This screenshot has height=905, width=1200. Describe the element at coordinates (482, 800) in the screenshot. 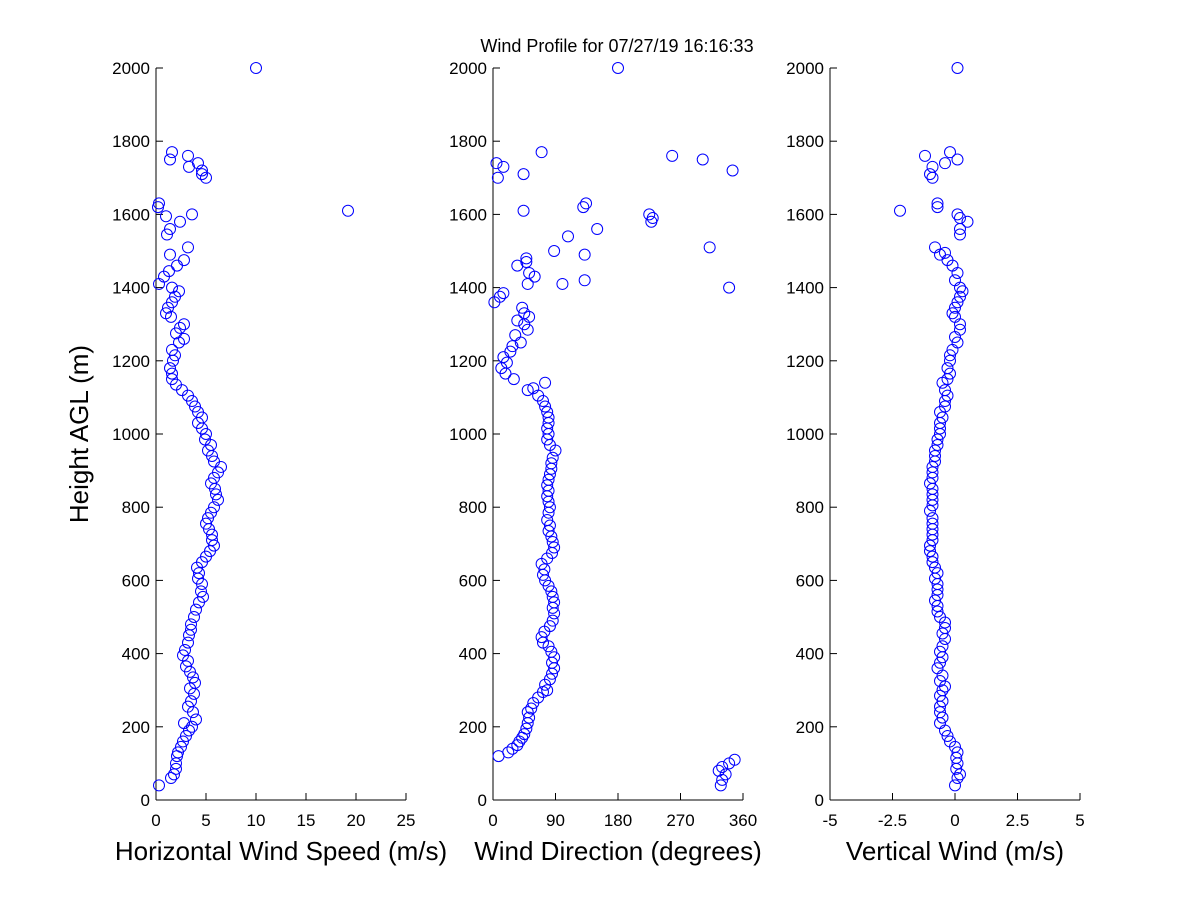

I see `y-tick-label: 0` at that location.